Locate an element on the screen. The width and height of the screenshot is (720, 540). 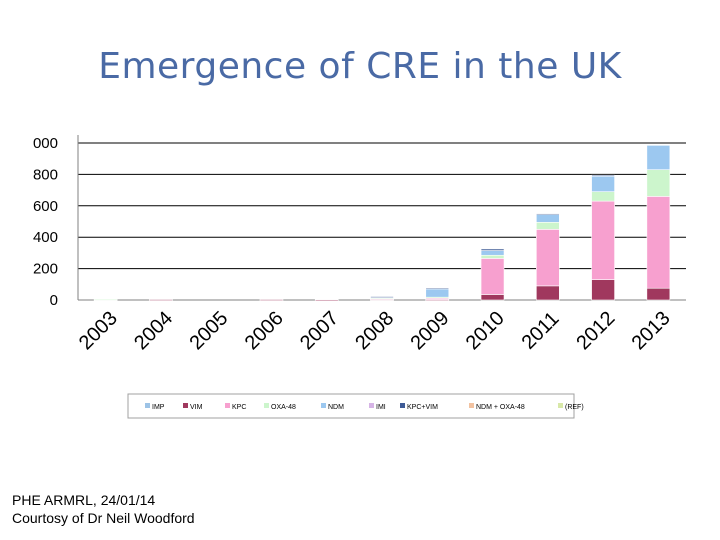
x-tick-label: 2012 is located at coordinates (595, 330).